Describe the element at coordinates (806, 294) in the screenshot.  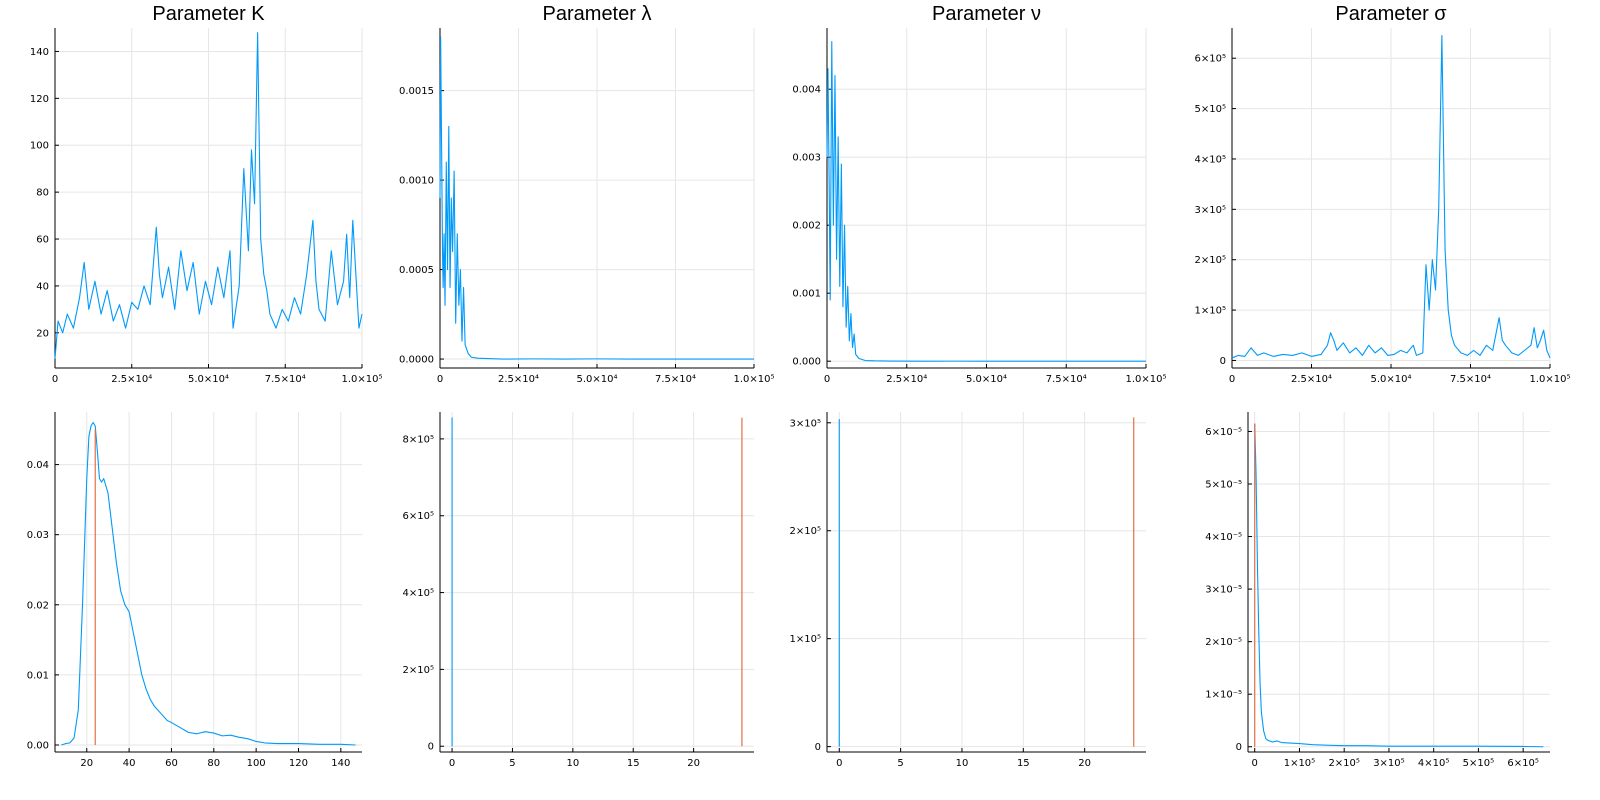
I see `y-tick-label: 0.001` at that location.